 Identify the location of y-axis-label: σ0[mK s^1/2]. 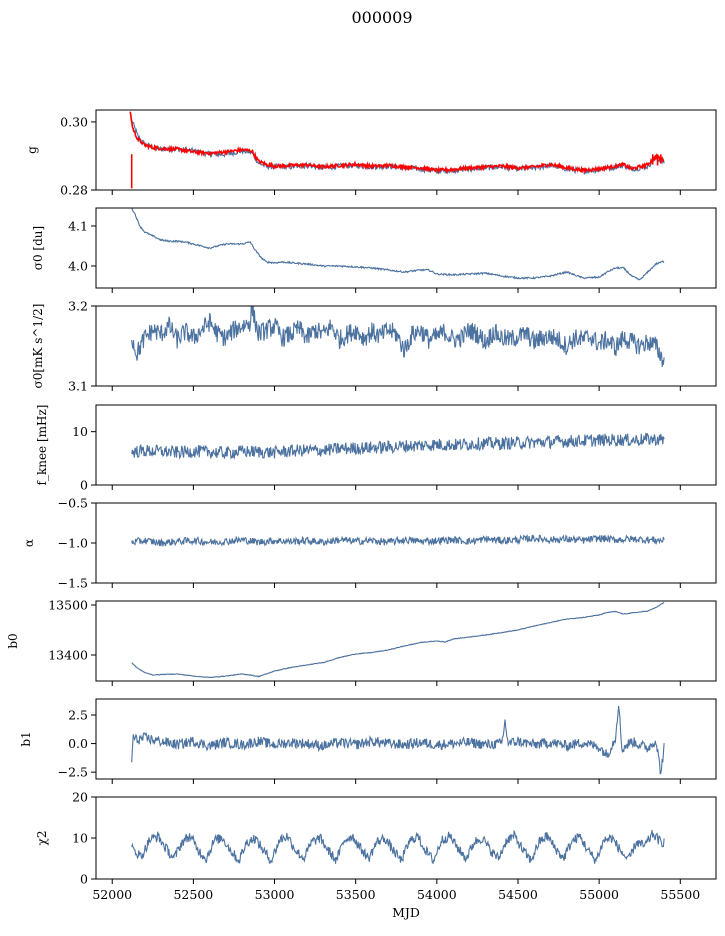
(38, 346).